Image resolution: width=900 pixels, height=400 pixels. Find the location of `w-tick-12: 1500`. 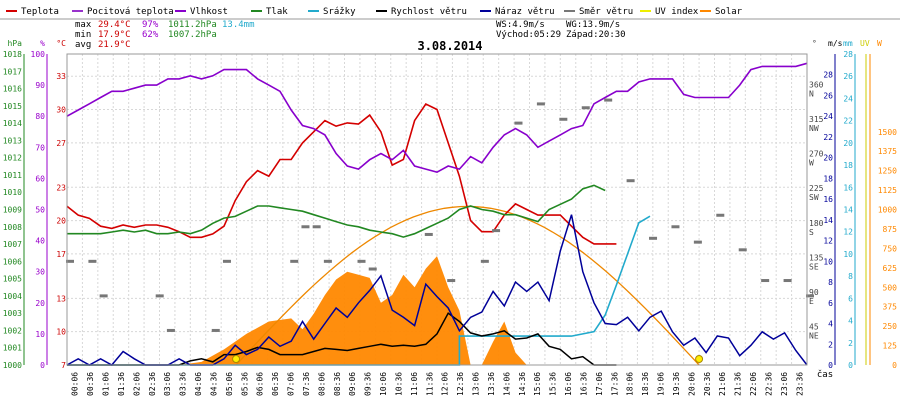

w-tick-12: 1500 is located at coordinates (887, 132).